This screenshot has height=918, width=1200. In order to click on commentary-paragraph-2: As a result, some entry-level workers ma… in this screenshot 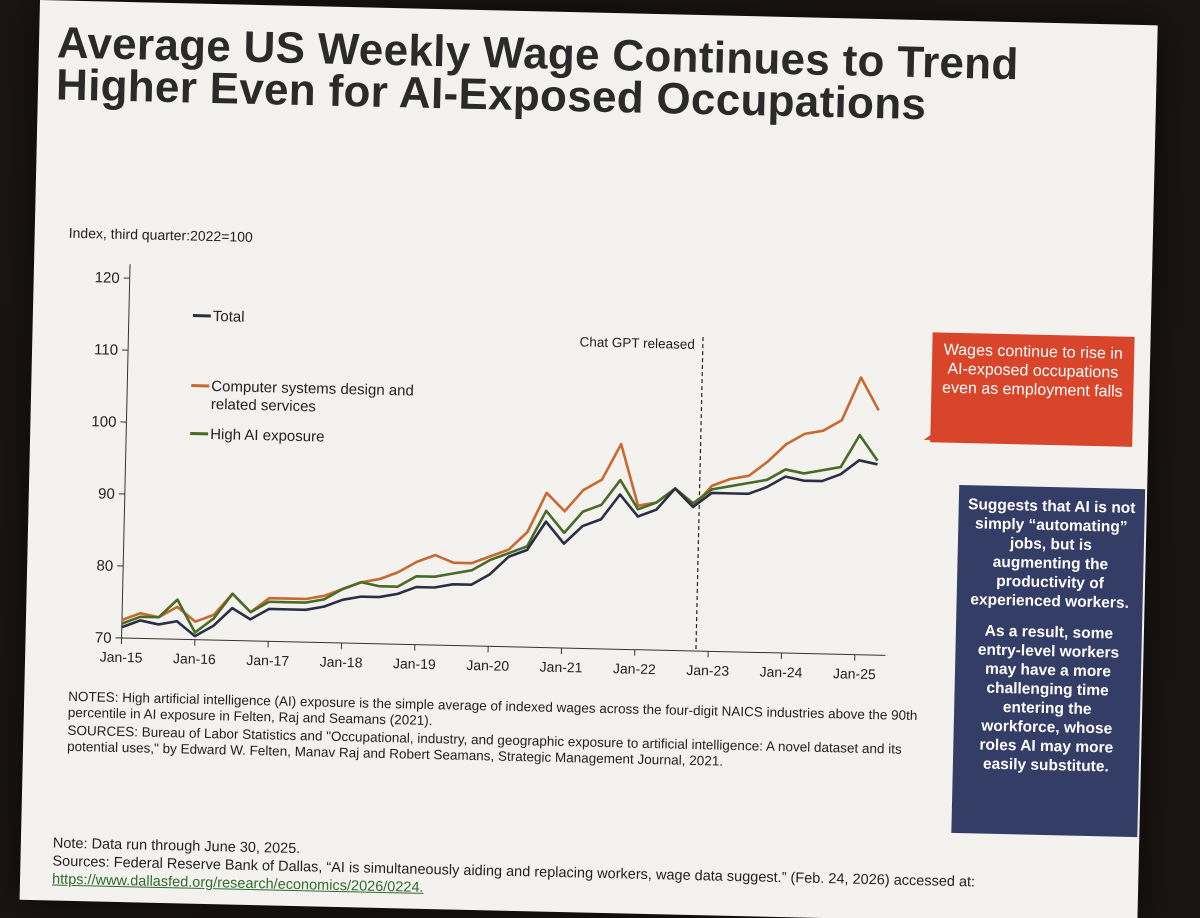, I will do `click(1048, 699)`.